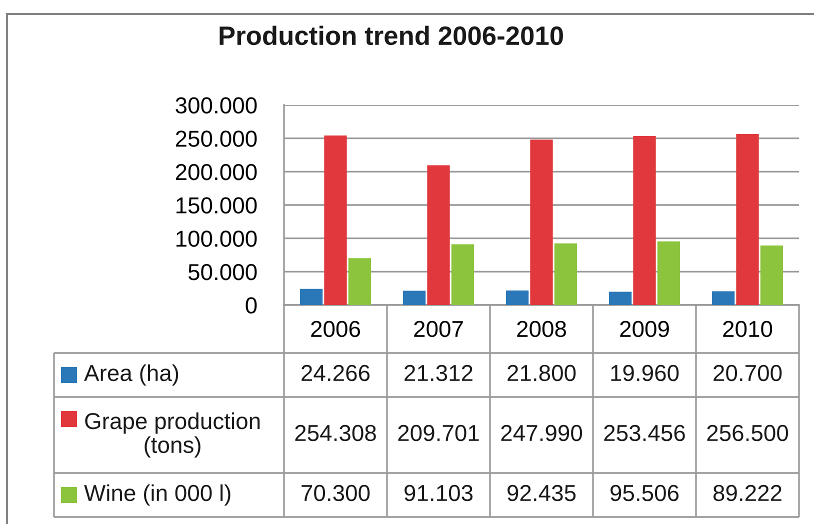 The width and height of the screenshot is (814, 524). I want to click on legend-label: Area (ha), so click(131, 375).